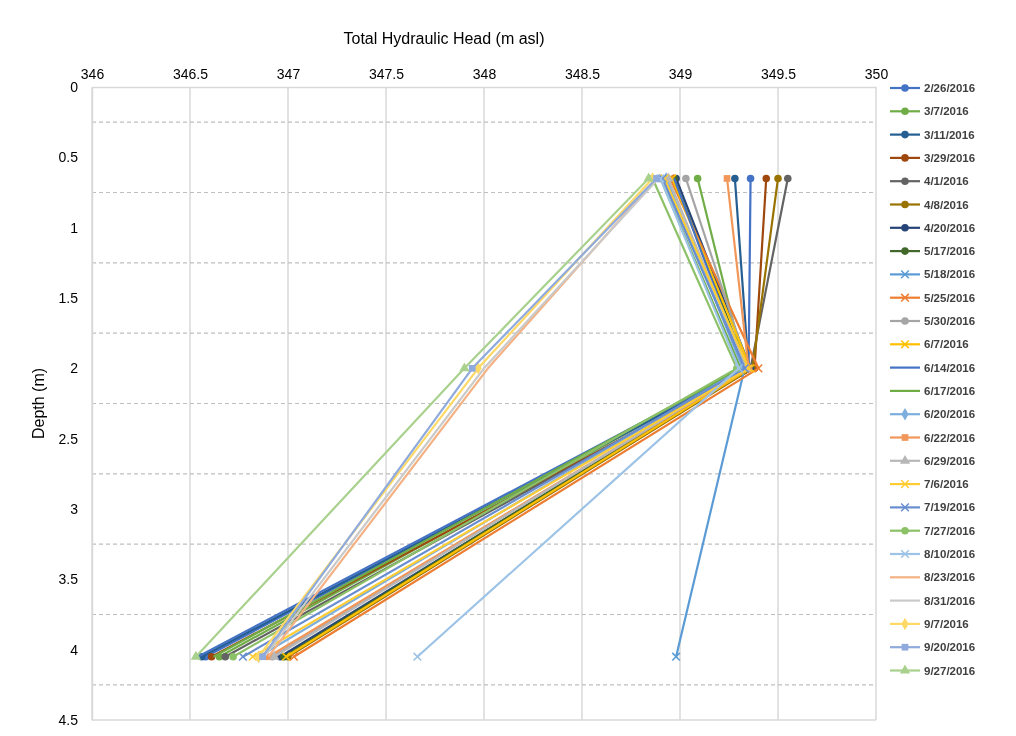  What do you see at coordinates (949, 134) in the screenshot?
I see `legend-label: 3/11/2016` at bounding box center [949, 134].